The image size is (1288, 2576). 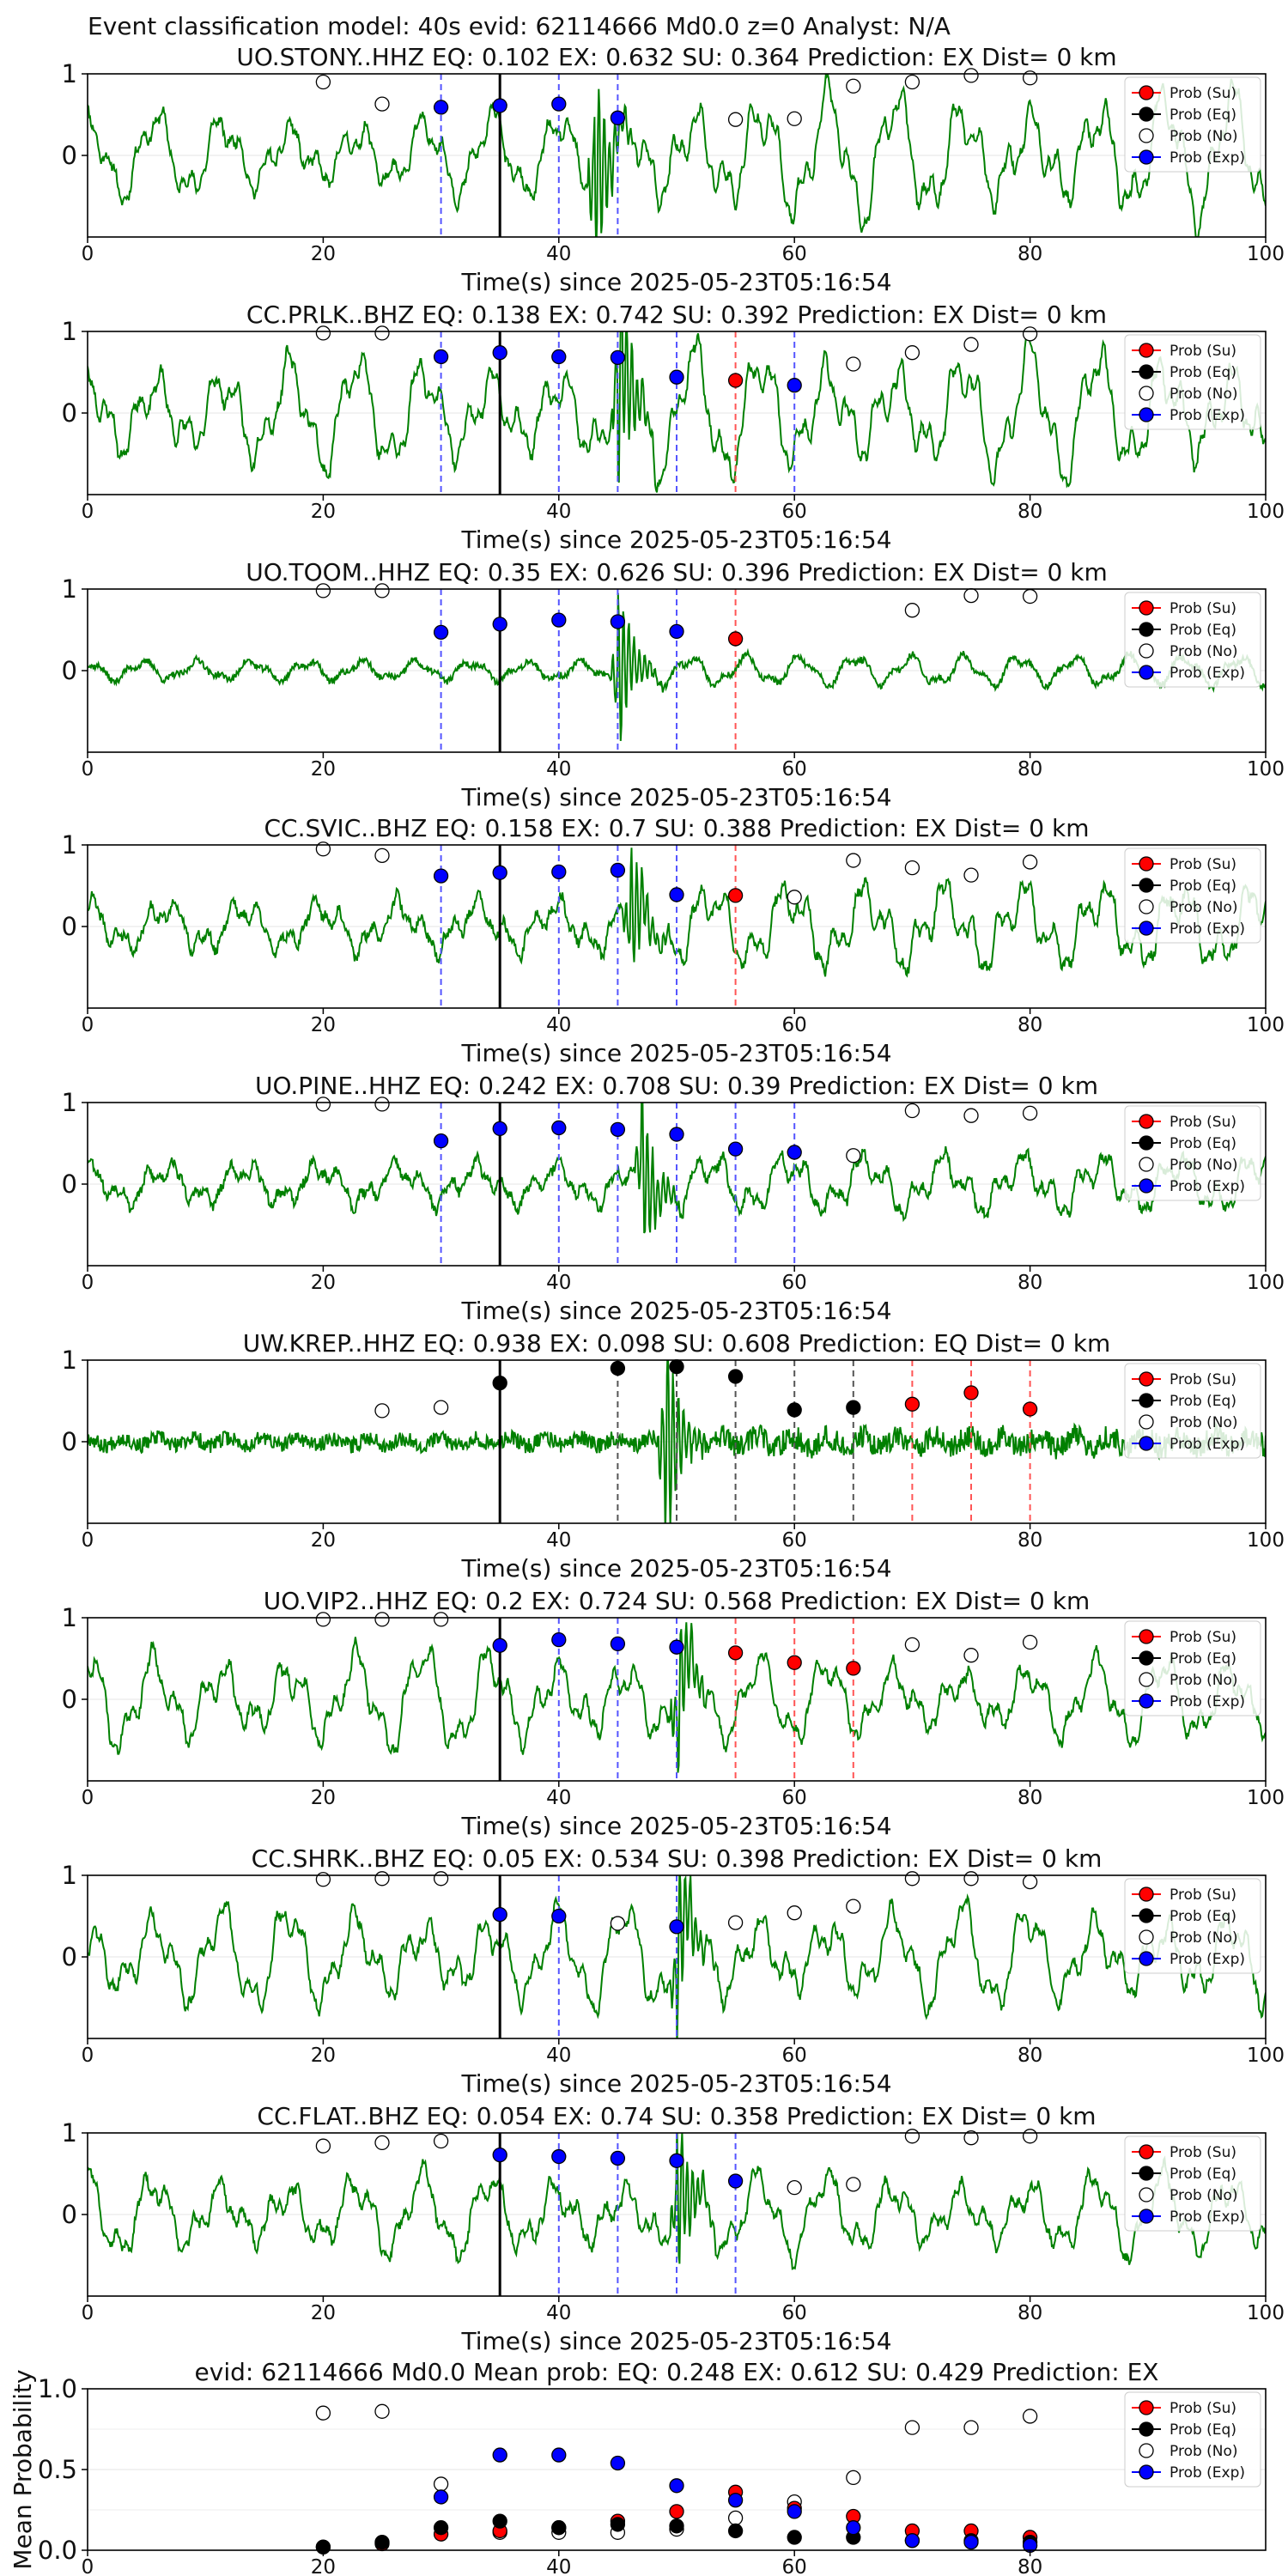 What do you see at coordinates (69, 1184) in the screenshot?
I see `y-tick-label: 0` at bounding box center [69, 1184].